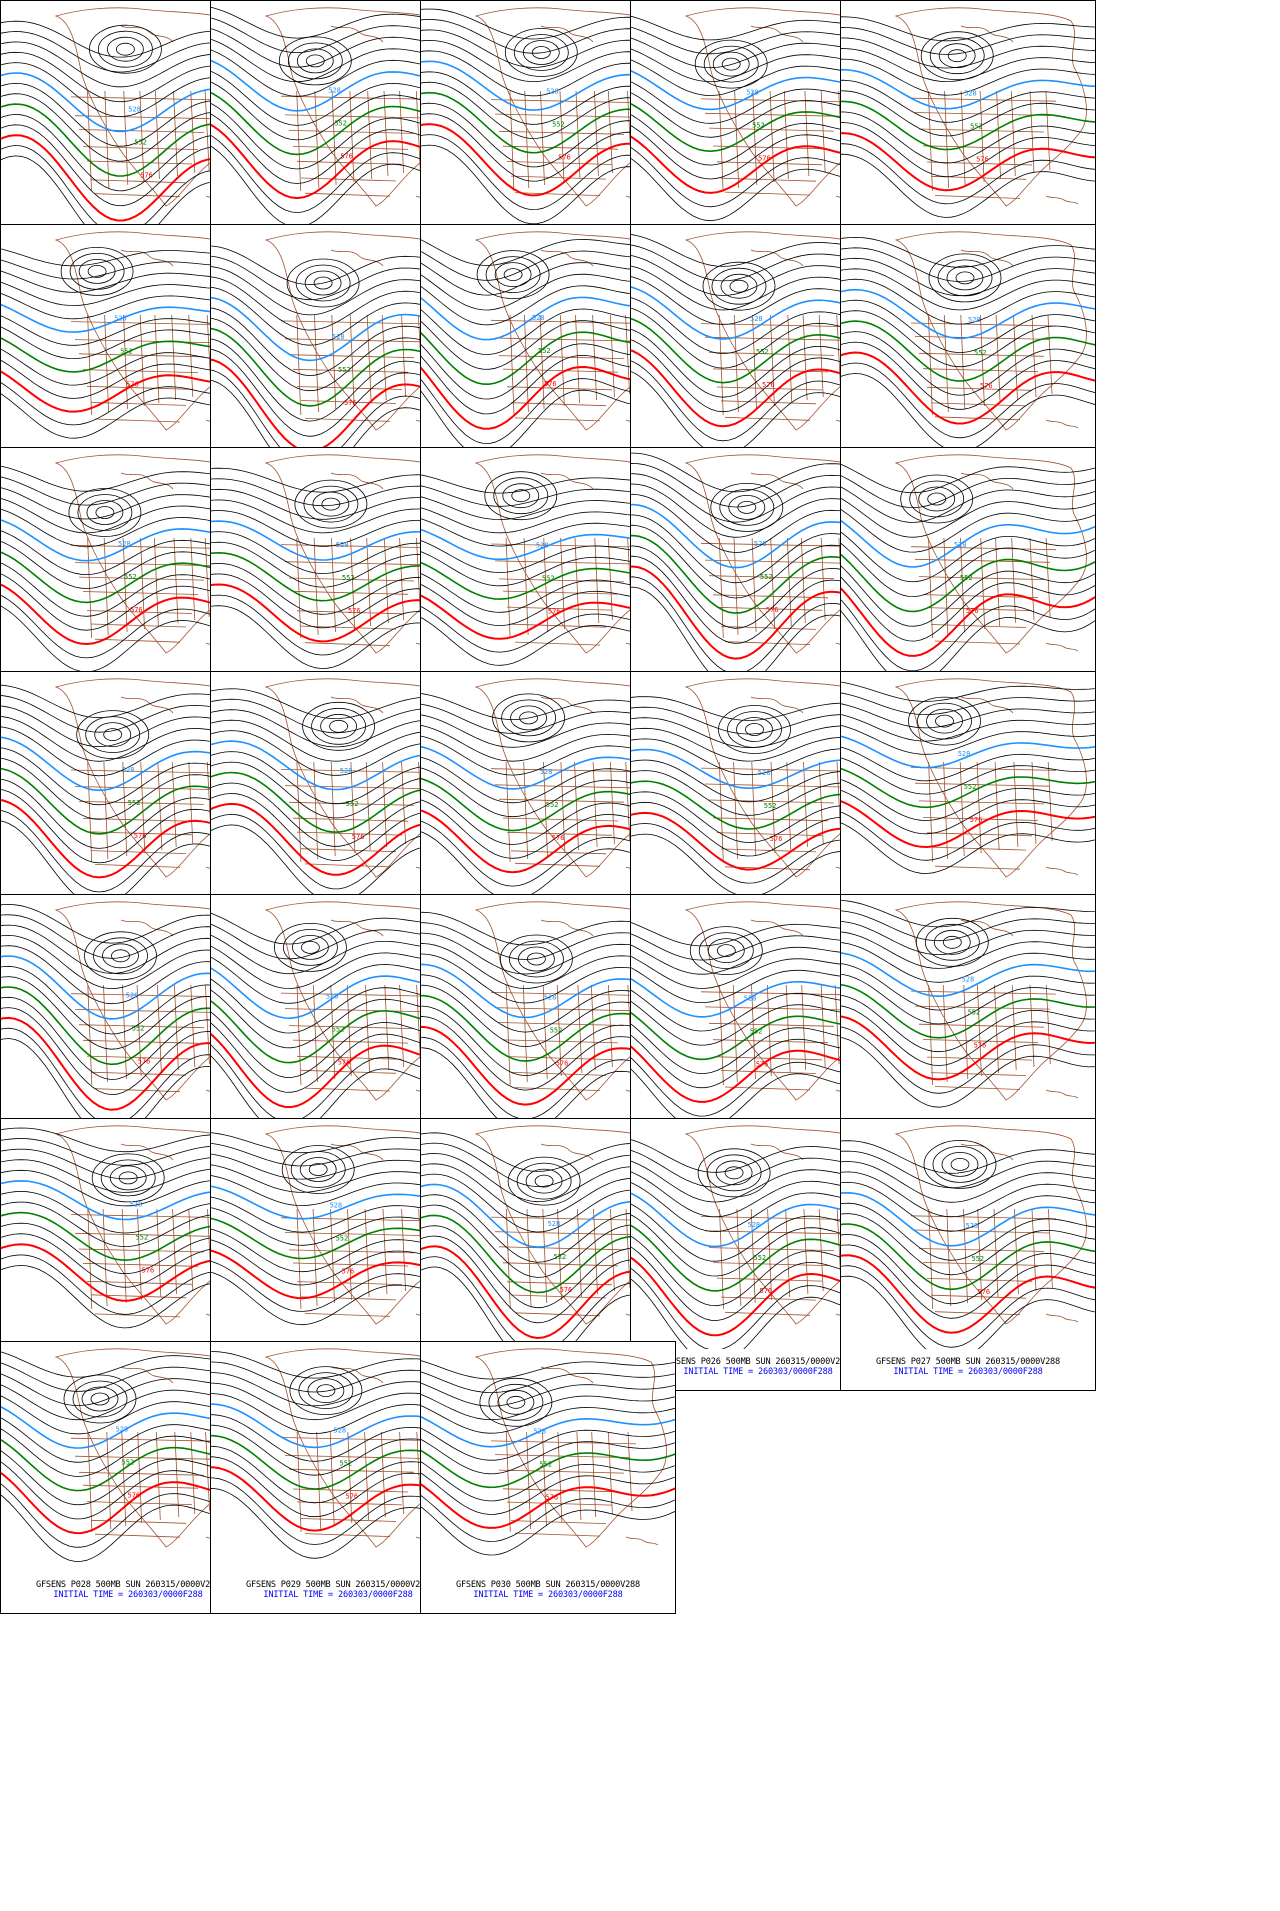 The height and width of the screenshot is (1911, 1280). Describe the element at coordinates (338, 1585) in the screenshot. I see `panel-caption: GFSENS P029 500MB SUN 260315/0000V288` at that location.